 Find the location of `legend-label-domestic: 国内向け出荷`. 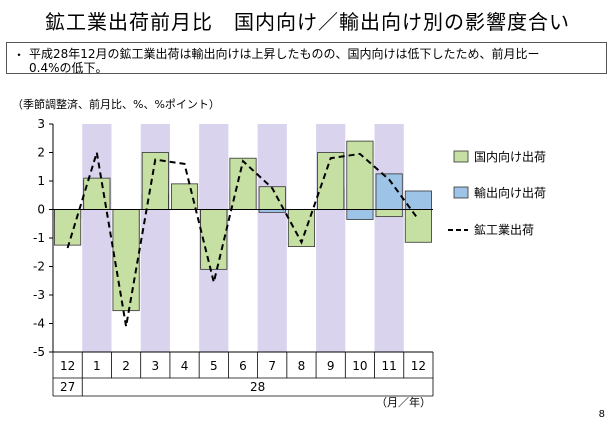

legend-label-domestic: 国内向け出荷 is located at coordinates (510, 156).